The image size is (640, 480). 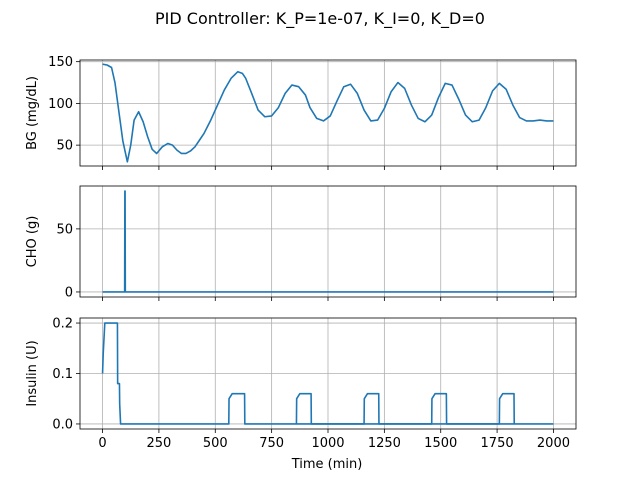 What do you see at coordinates (102, 443) in the screenshot?
I see `x-tick-label: 0` at bounding box center [102, 443].